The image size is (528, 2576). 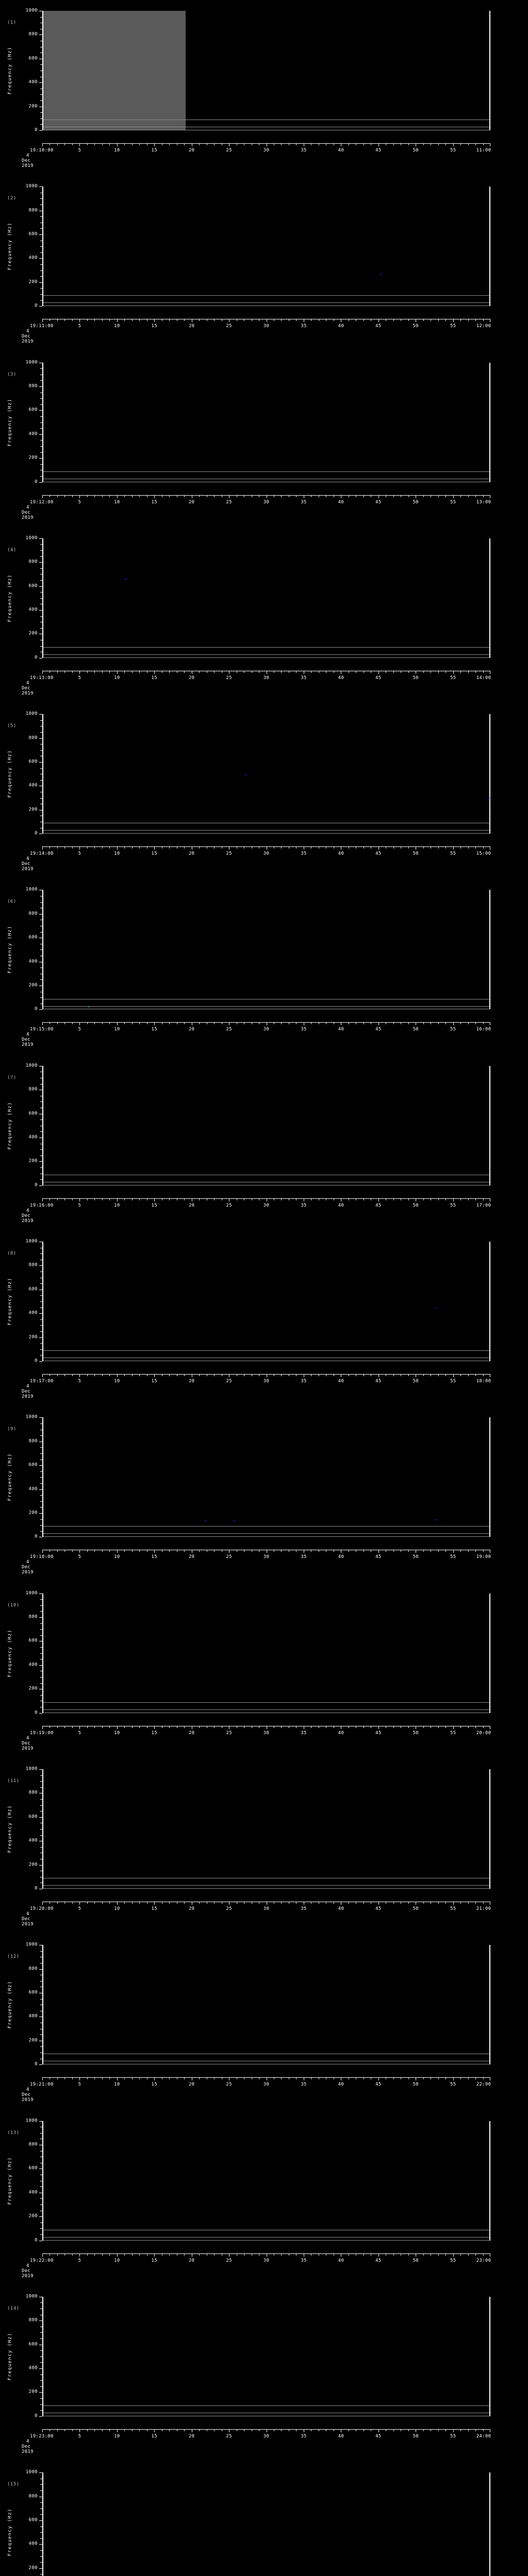 I want to click on y-axis-tick-label: 800, so click(x=33, y=1792).